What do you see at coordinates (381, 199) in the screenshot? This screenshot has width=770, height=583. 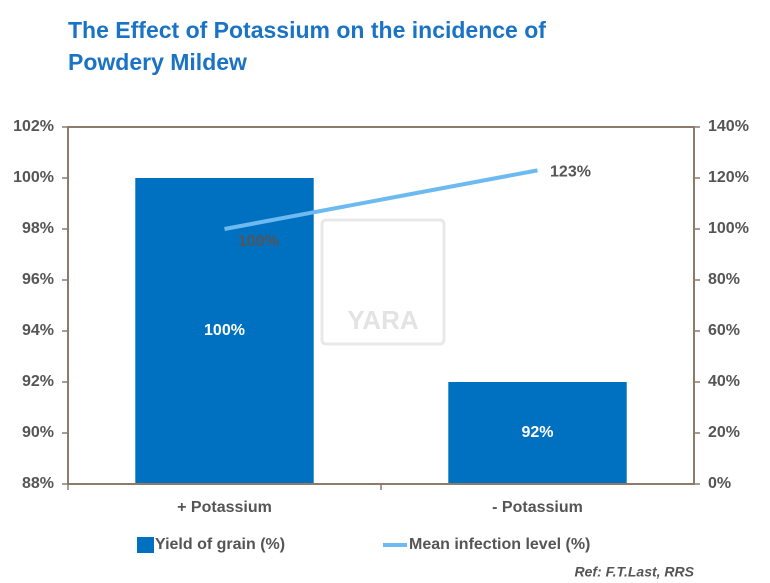 I see `line` at bounding box center [381, 199].